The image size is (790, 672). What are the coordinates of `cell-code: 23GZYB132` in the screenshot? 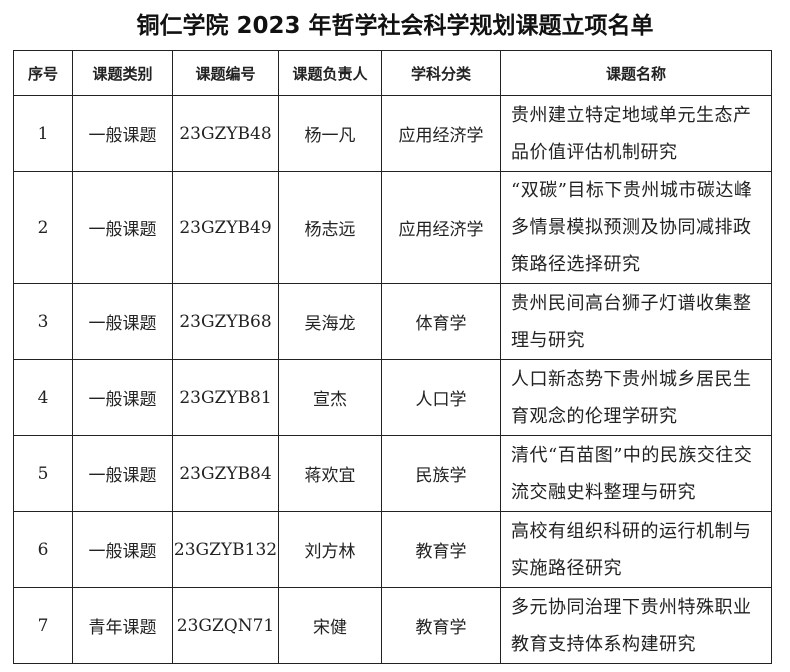 It's located at (225, 549).